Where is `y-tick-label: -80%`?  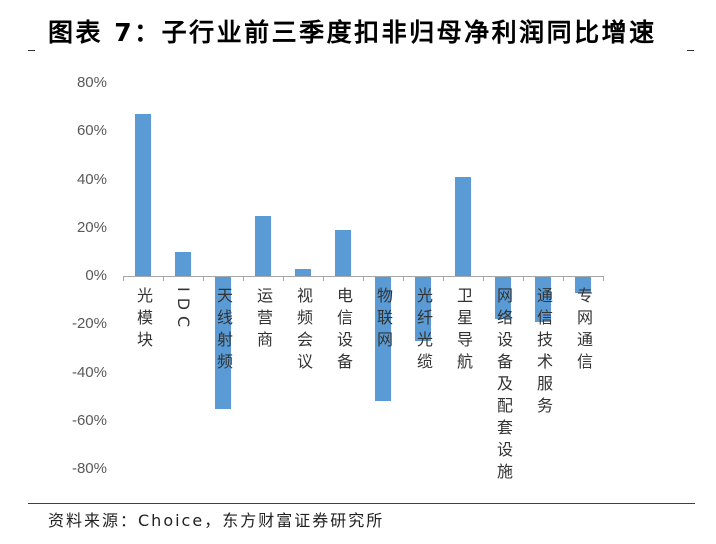 y-tick-label: -80% is located at coordinates (89, 468).